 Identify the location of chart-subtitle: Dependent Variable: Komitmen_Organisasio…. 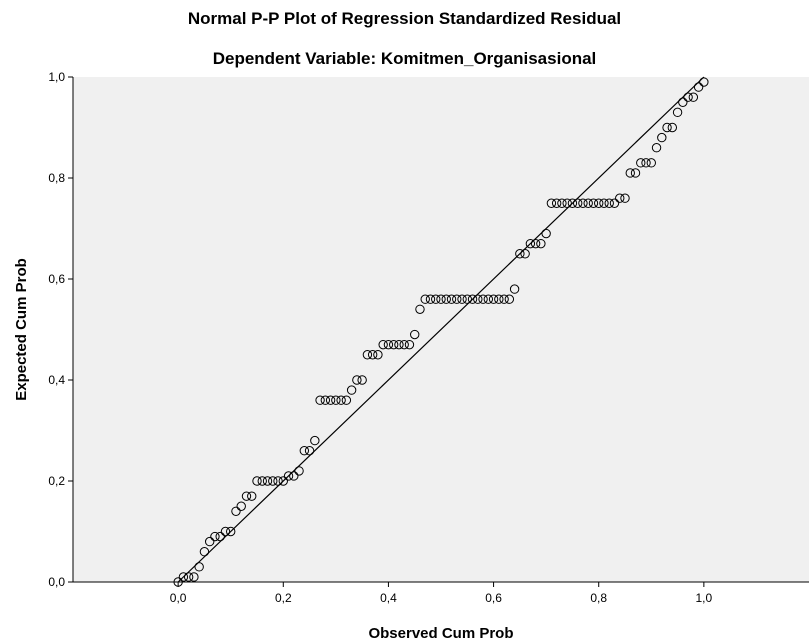
(404, 58).